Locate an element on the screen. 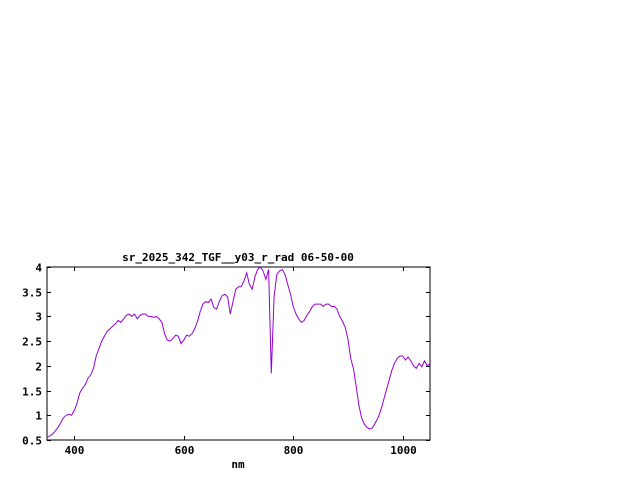  y-tick-label: 2 is located at coordinates (38, 367).